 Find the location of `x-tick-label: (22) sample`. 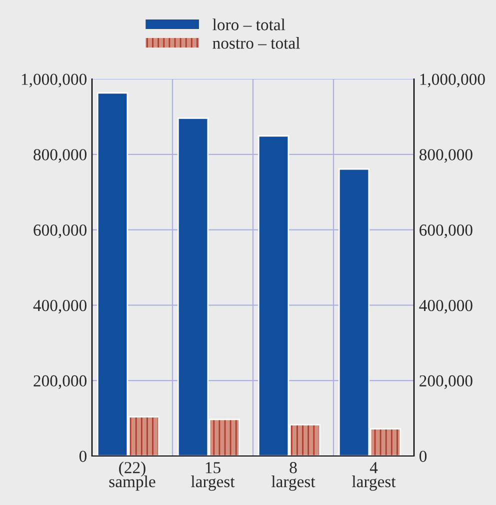

x-tick-label: (22) sample is located at coordinates (132, 476).